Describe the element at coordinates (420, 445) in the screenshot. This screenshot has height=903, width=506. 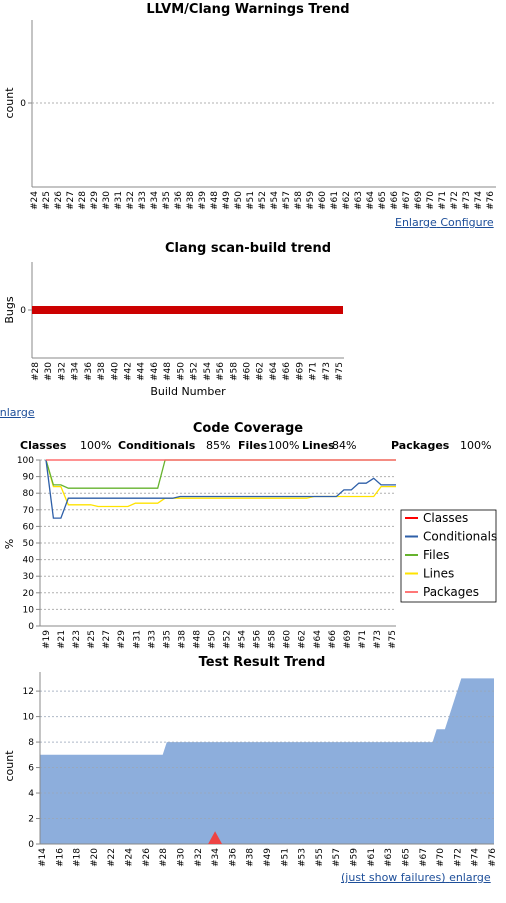
I see `coverage-summary-label: Packages` at that location.